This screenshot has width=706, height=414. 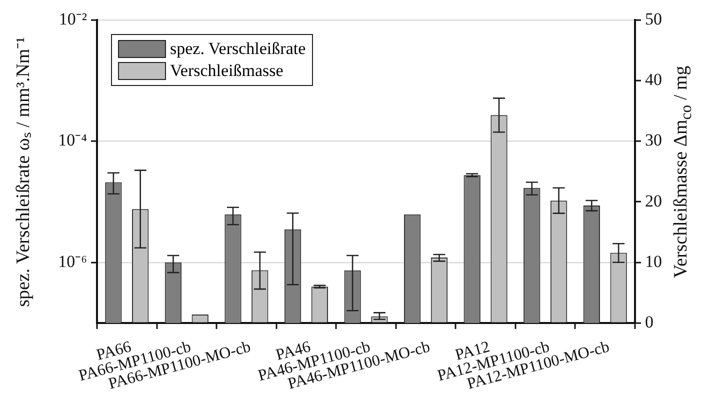 What do you see at coordinates (73, 261) in the screenshot?
I see `y-tick-label: 10⁻⁶` at bounding box center [73, 261].